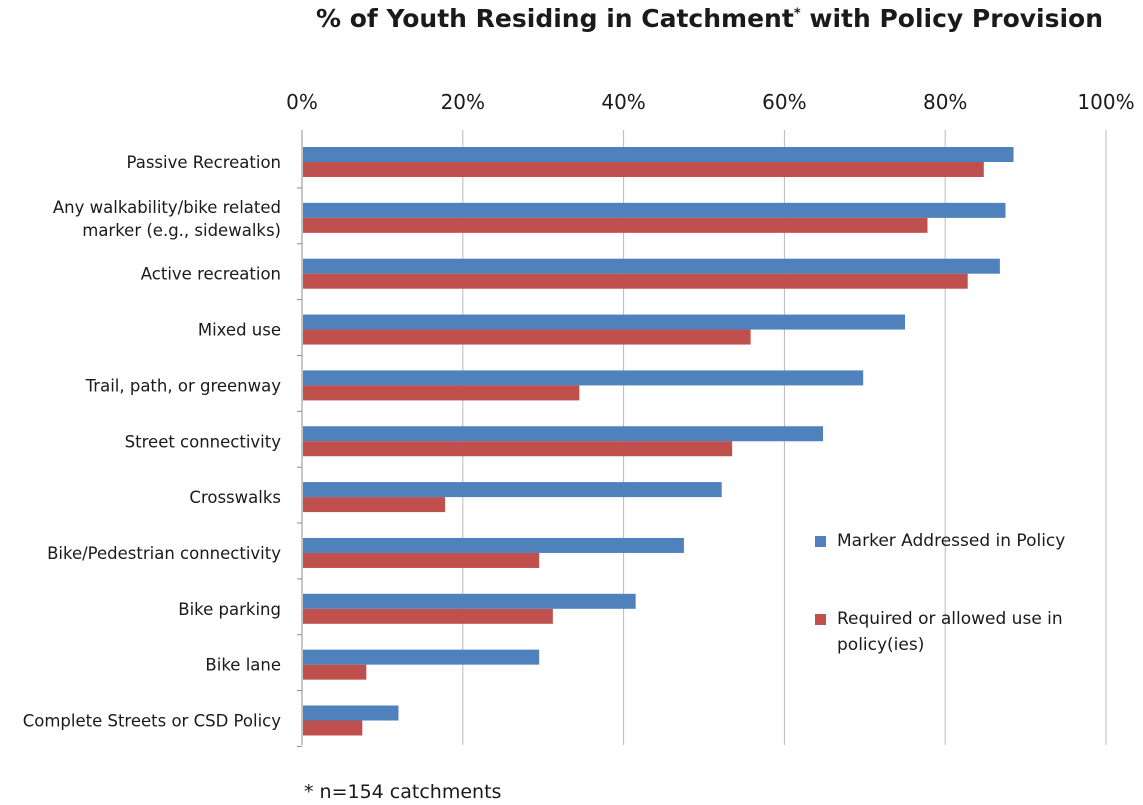 This screenshot has height=805, width=1143. Describe the element at coordinates (204, 162) in the screenshot. I see `category-label: Passive Recreation` at that location.